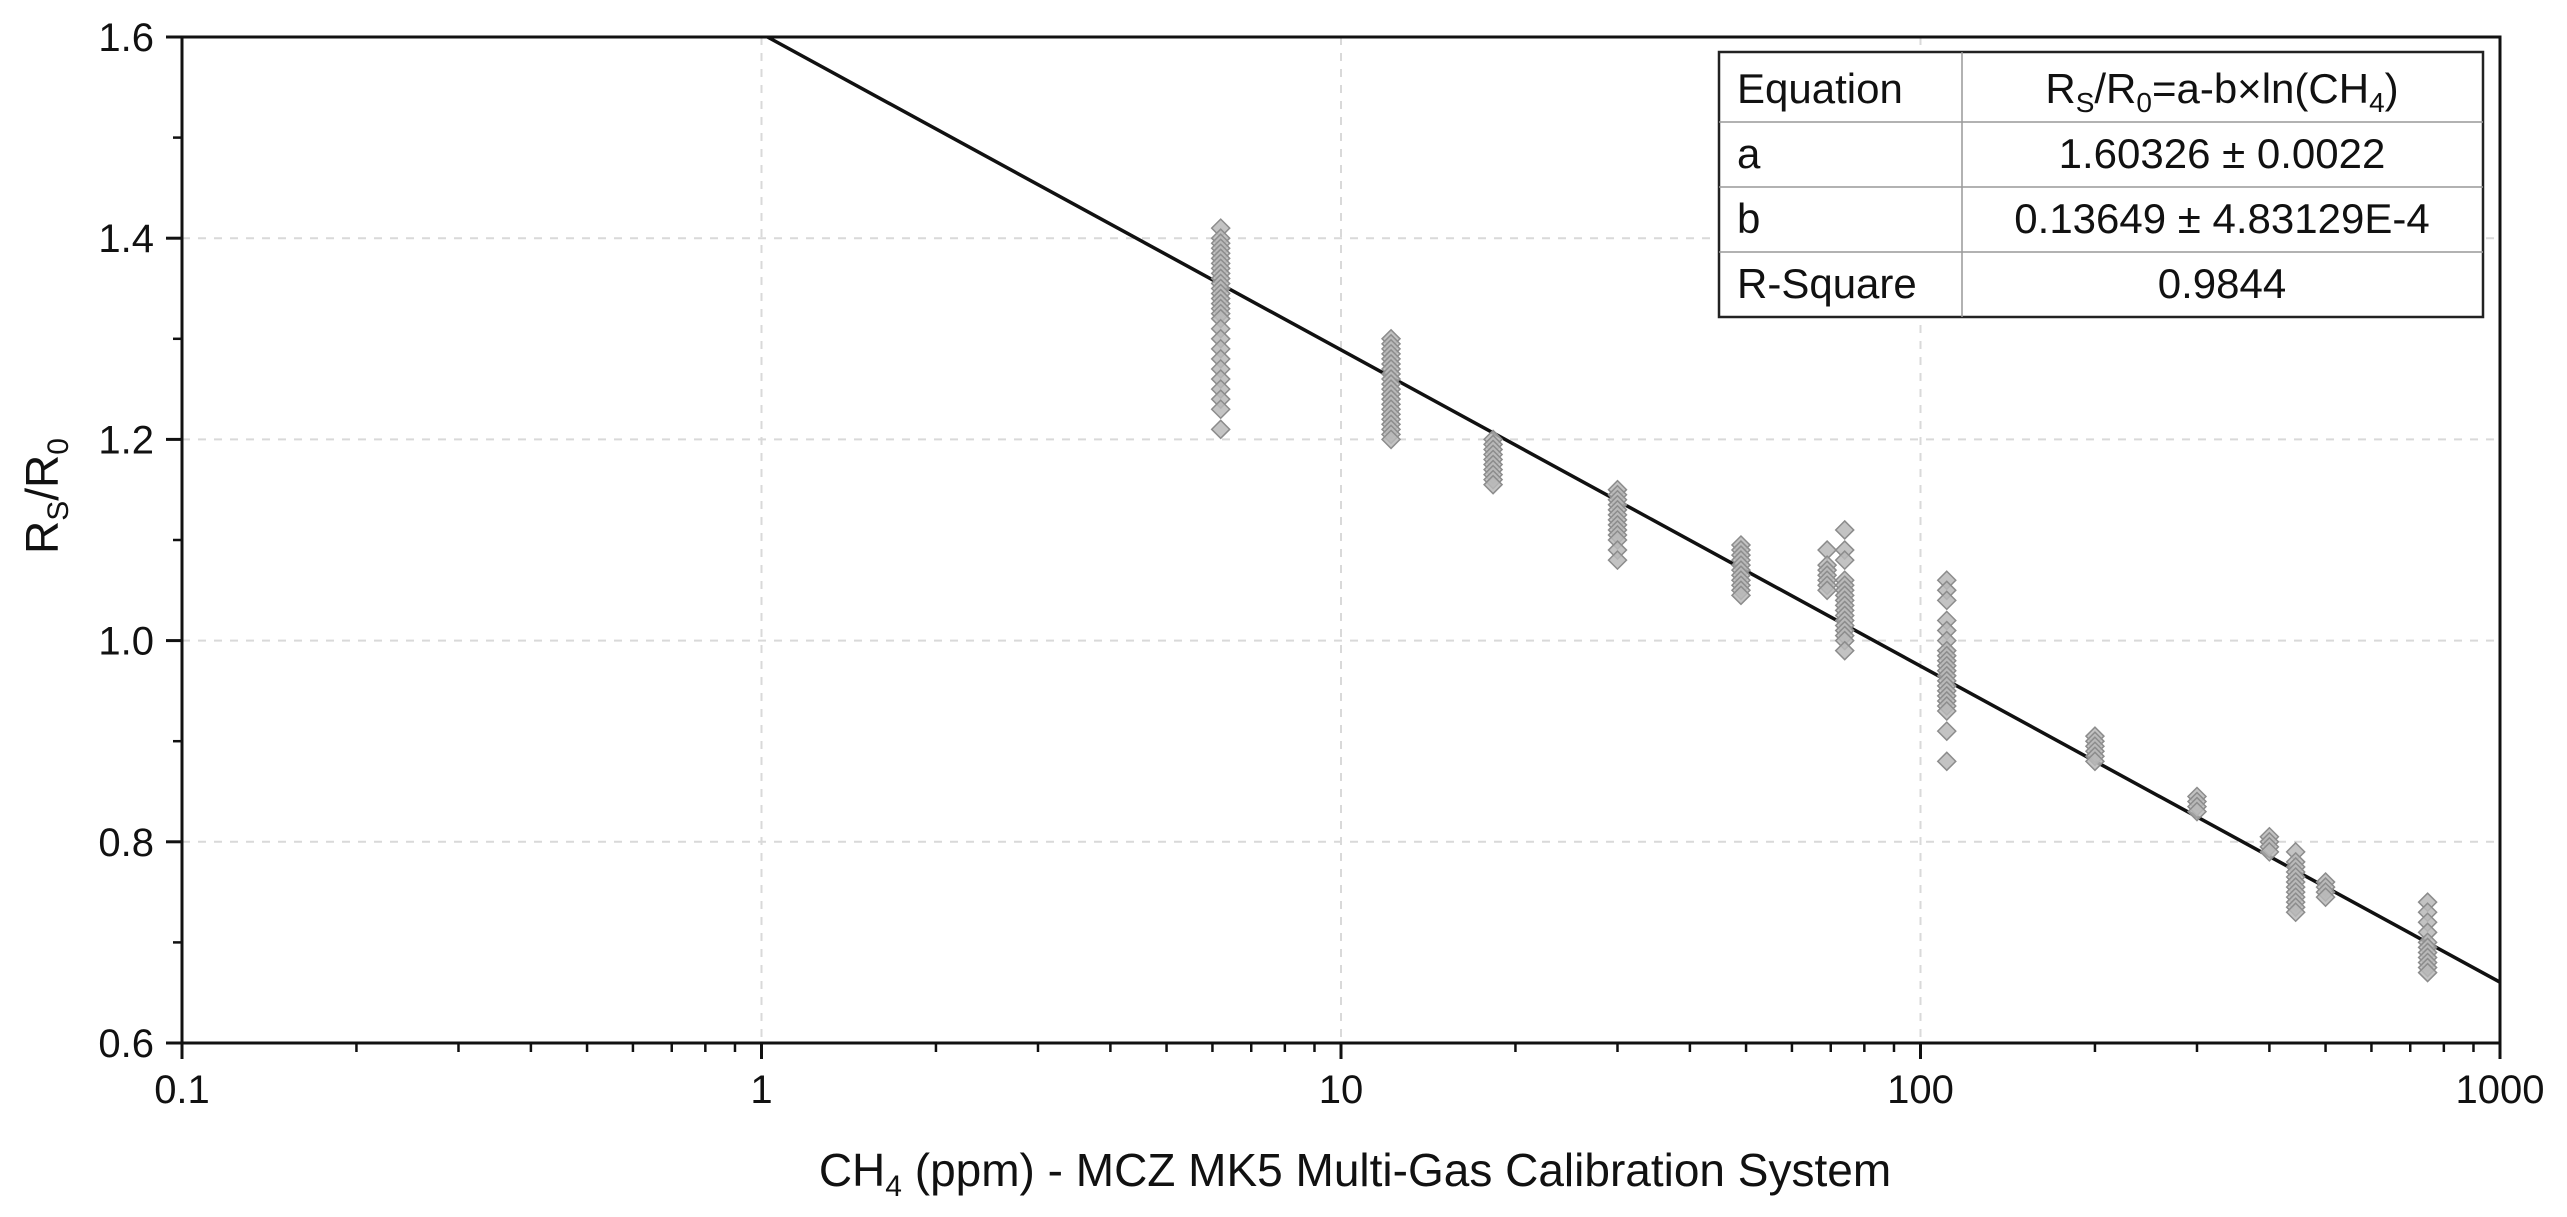 The image size is (2567, 1217). I want to click on eq-r: R, so click(2060, 88).